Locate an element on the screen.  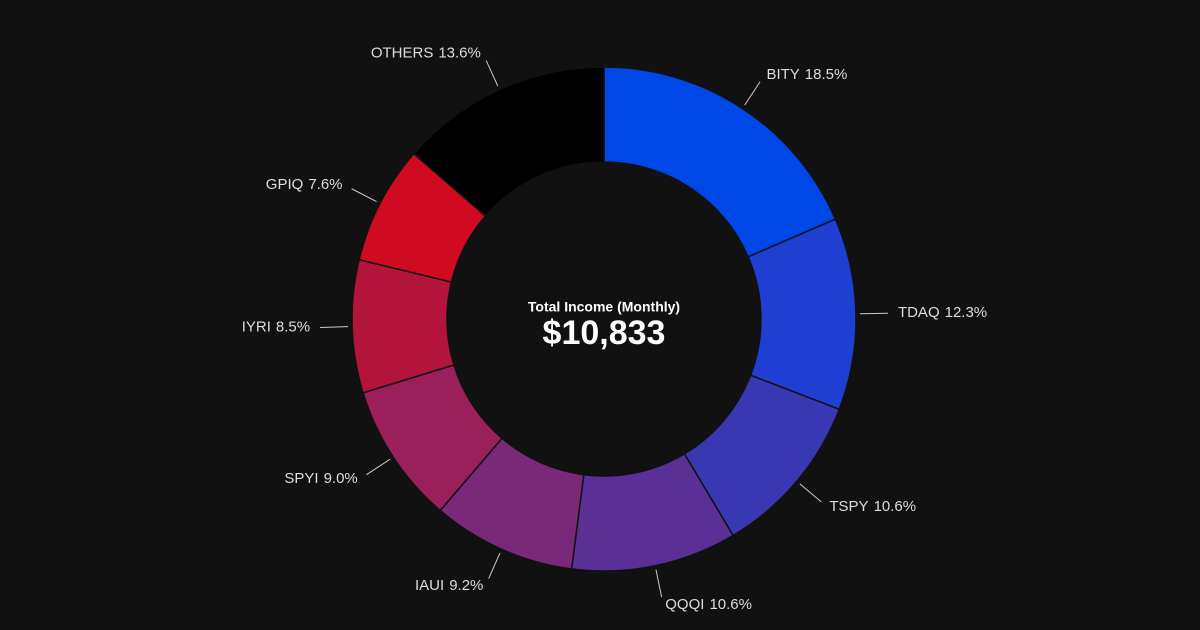
slice-label: BITY 18.5% is located at coordinates (806, 74).